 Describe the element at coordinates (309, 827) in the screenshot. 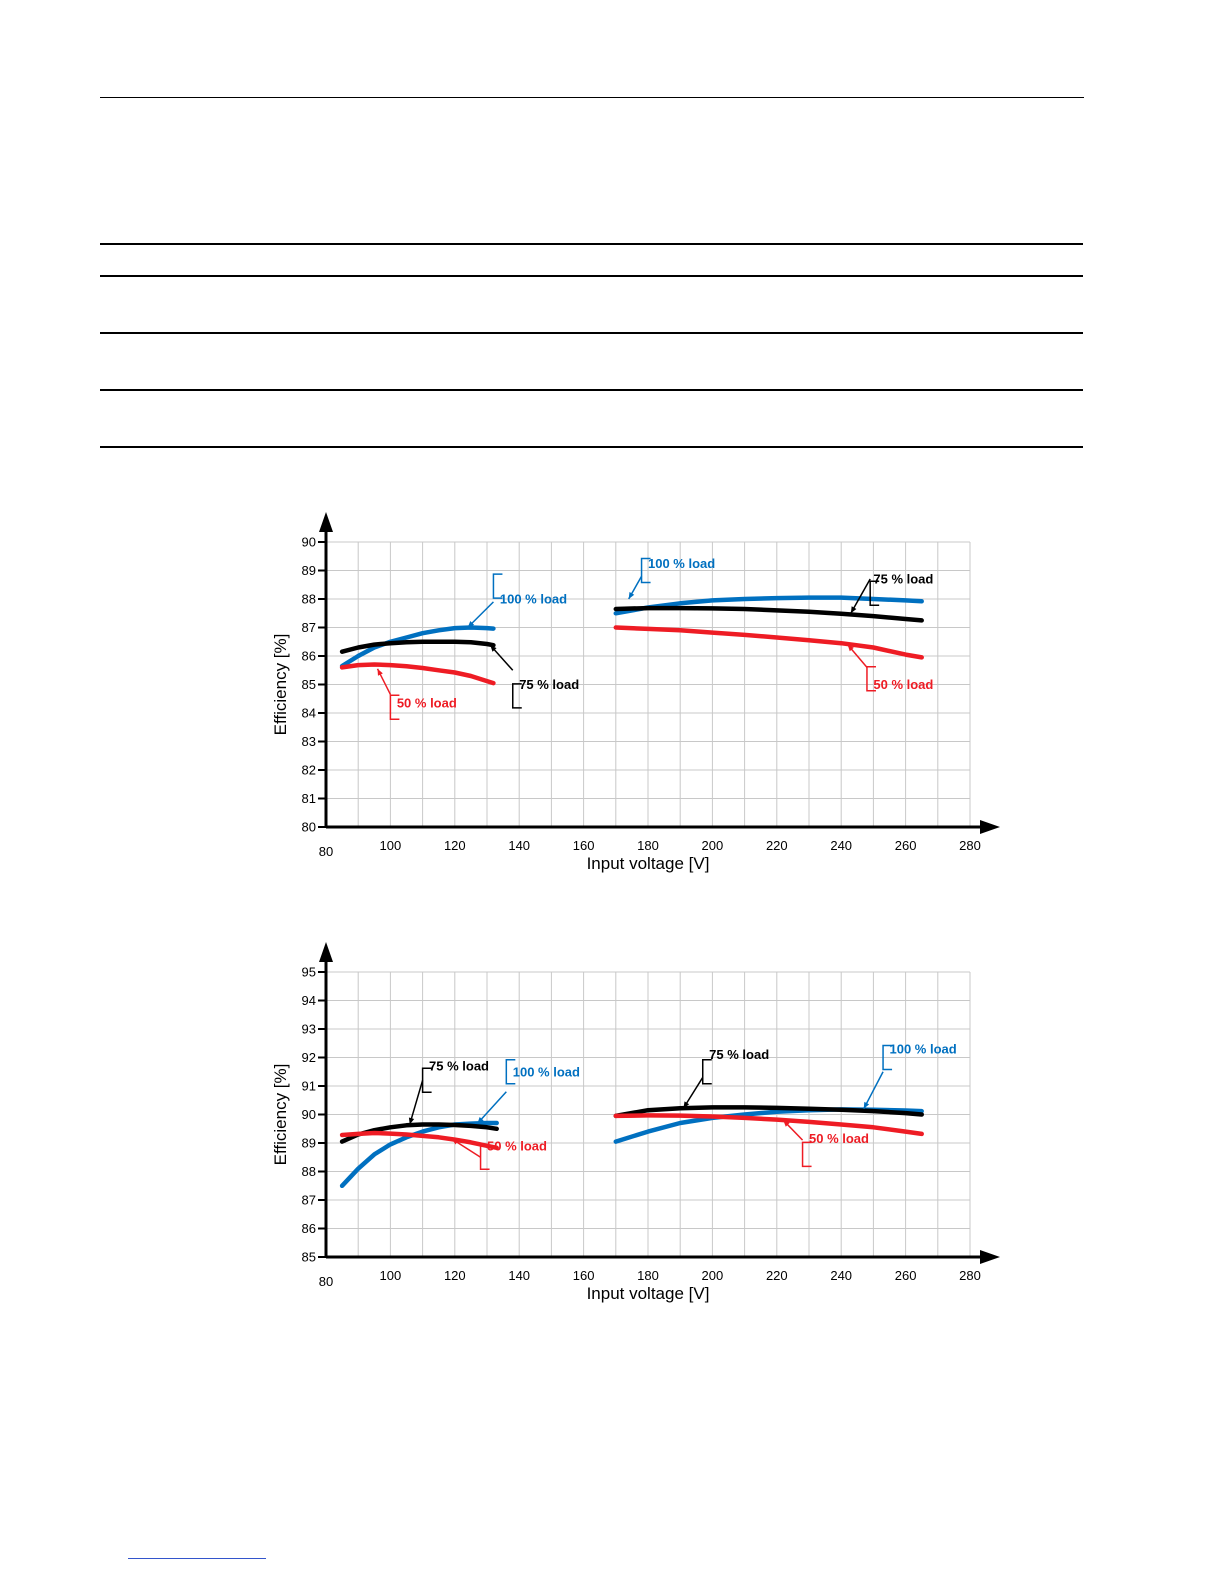

I see `y-tick-label: 80` at that location.